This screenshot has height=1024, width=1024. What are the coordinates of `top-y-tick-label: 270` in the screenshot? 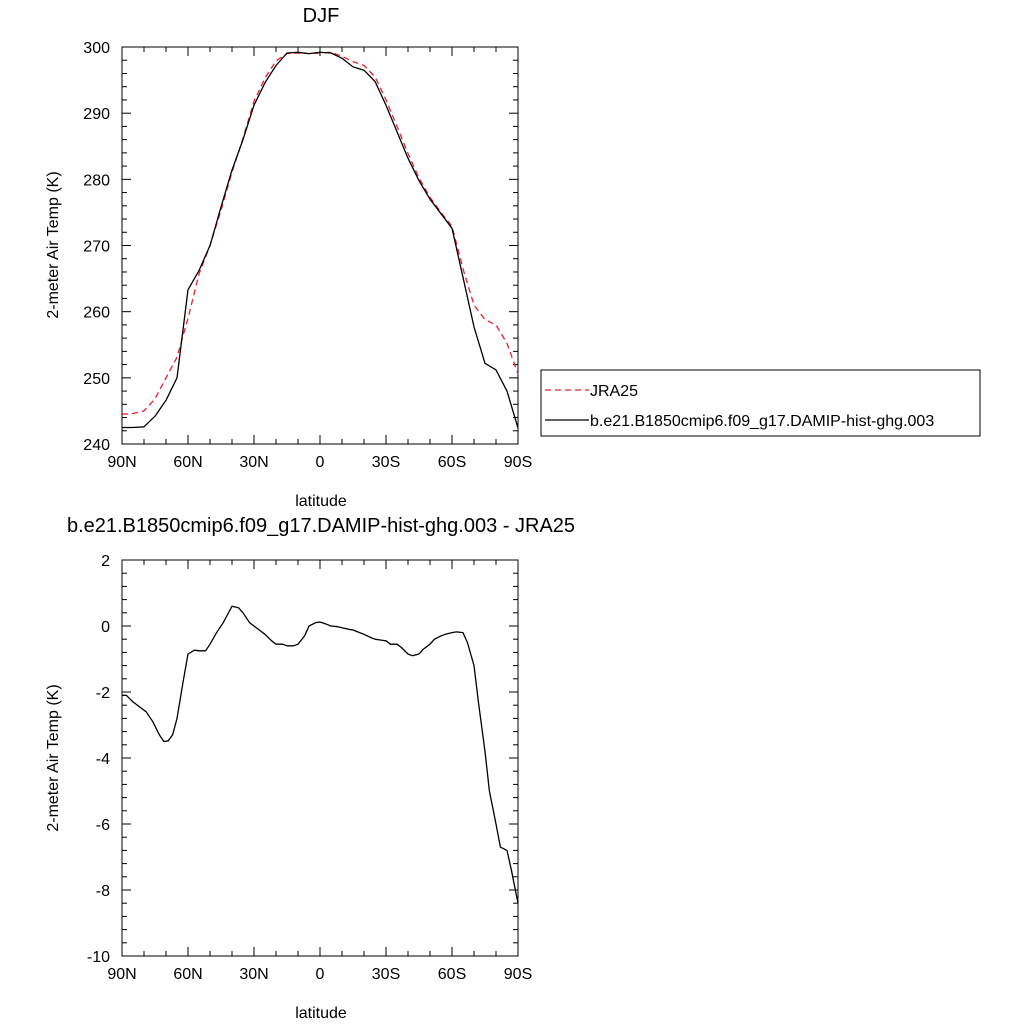 It's located at (96, 247).